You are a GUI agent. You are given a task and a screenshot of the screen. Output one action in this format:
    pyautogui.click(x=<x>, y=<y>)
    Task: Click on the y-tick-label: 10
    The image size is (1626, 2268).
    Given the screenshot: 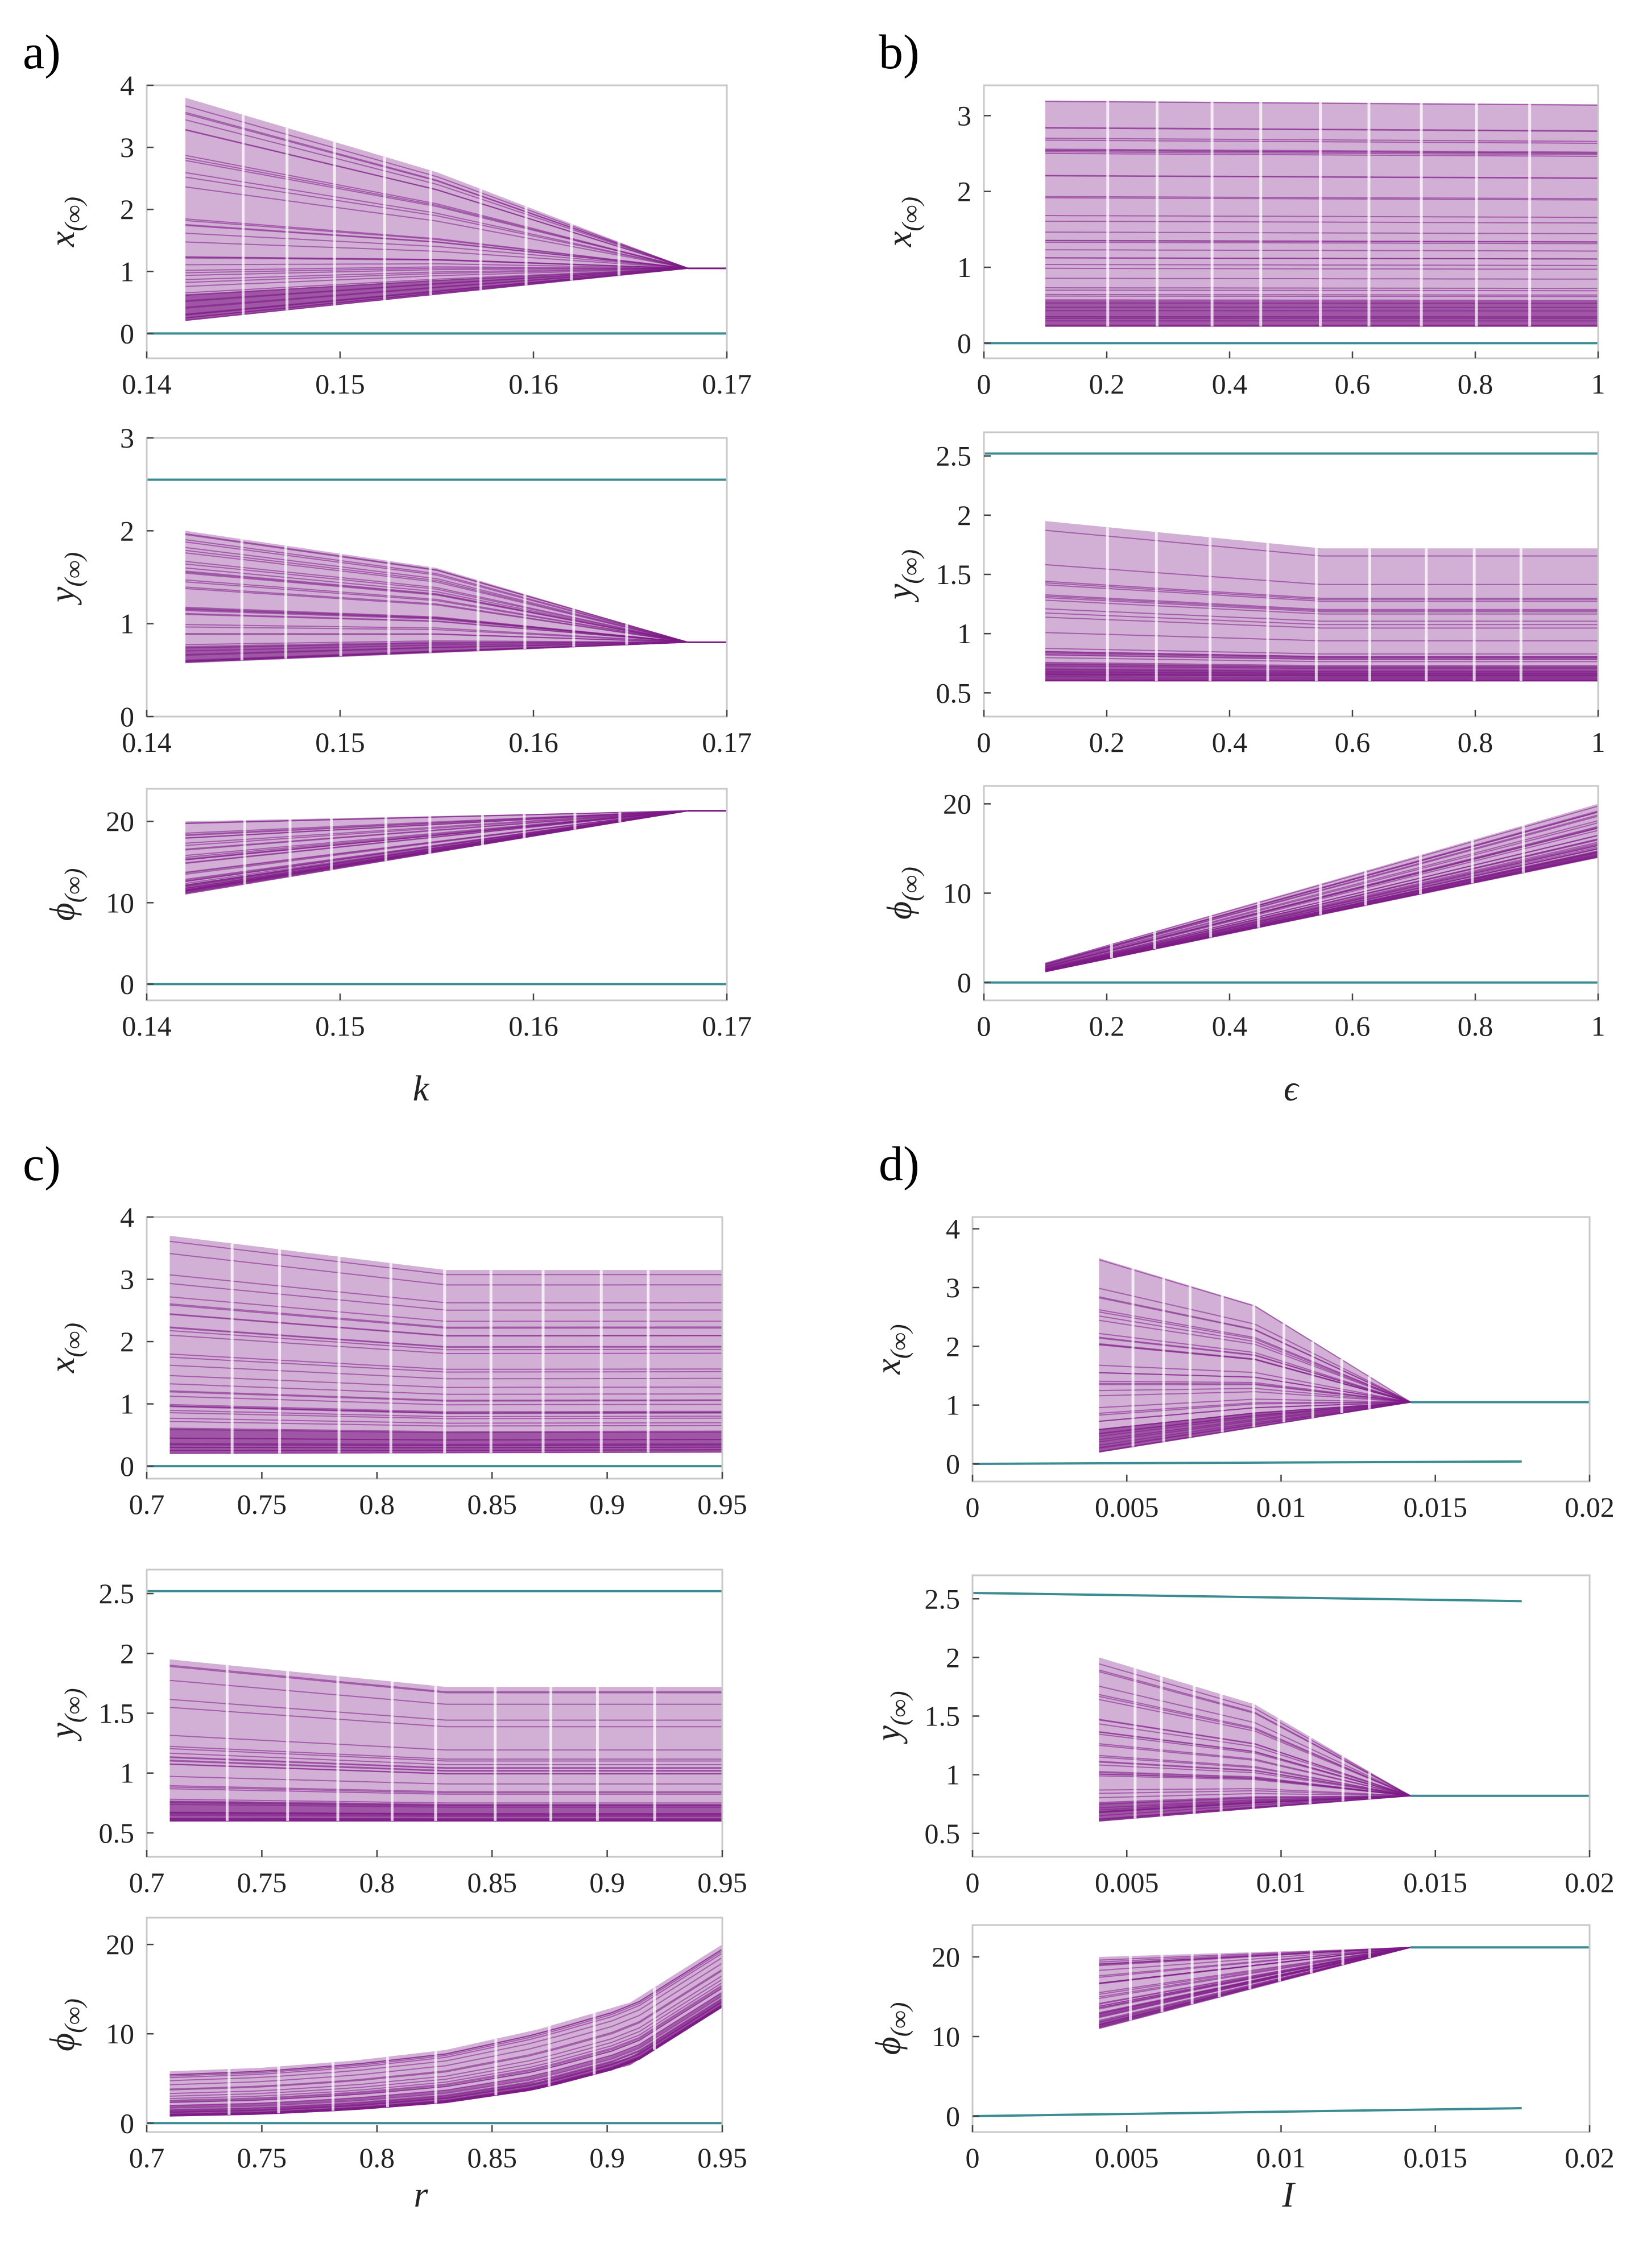 What is the action you would take?
    pyautogui.click(x=120, y=2034)
    